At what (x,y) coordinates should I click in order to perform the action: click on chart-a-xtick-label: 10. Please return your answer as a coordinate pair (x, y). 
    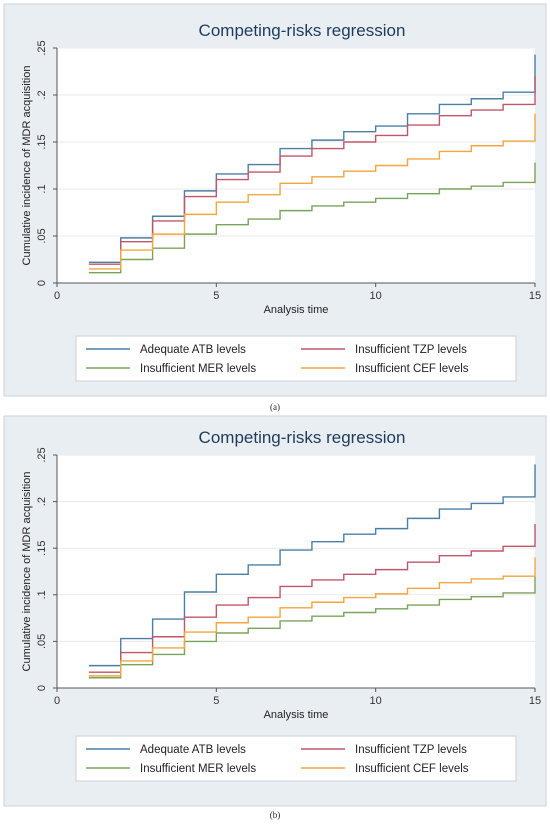
    Looking at the image, I should click on (376, 296).